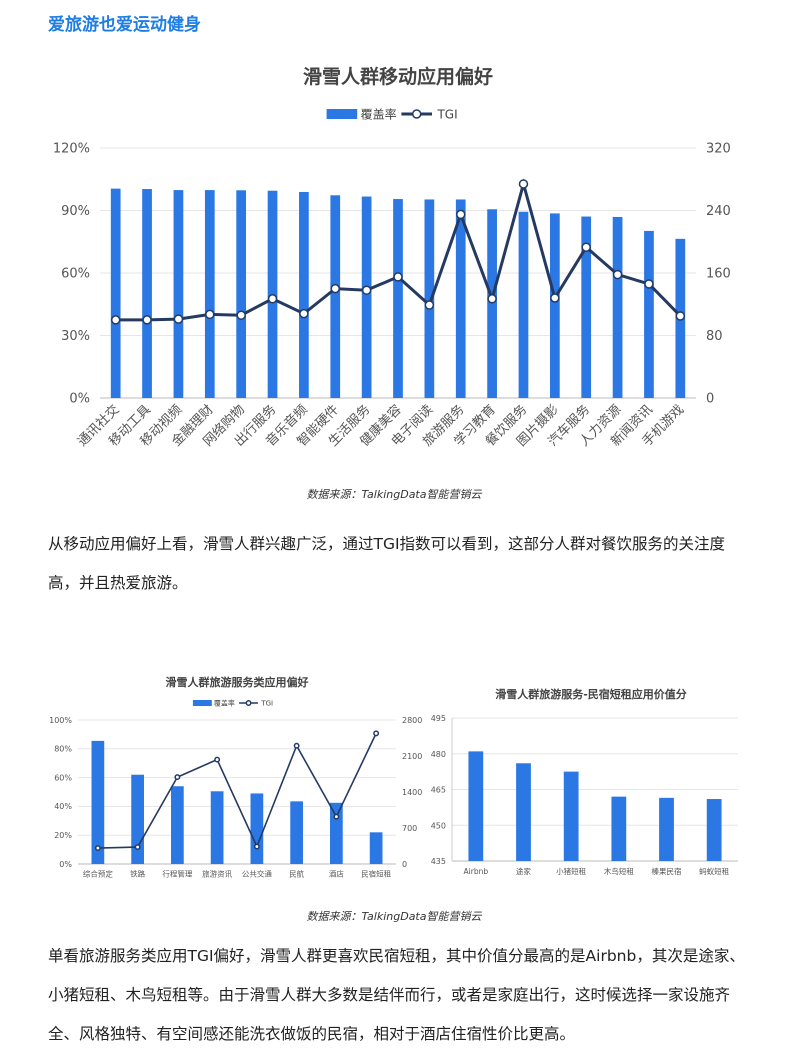 This screenshot has width=788, height=1054. Describe the element at coordinates (177, 874) in the screenshot. I see `x-tick-label: 行程管理` at that location.